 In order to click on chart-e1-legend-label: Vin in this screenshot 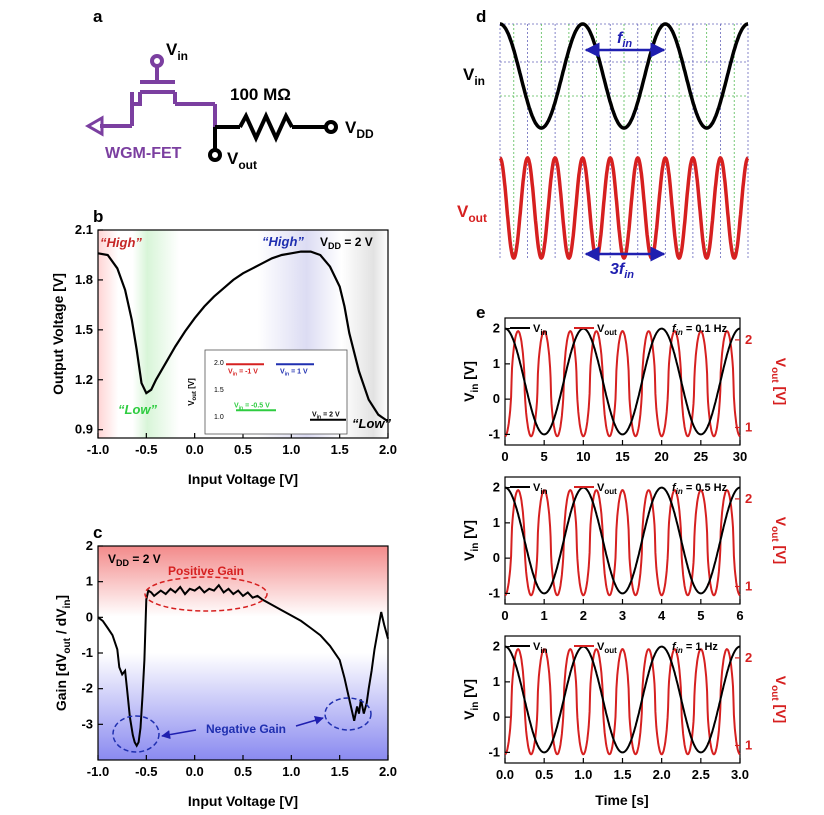, I will do `click(540, 330)`.